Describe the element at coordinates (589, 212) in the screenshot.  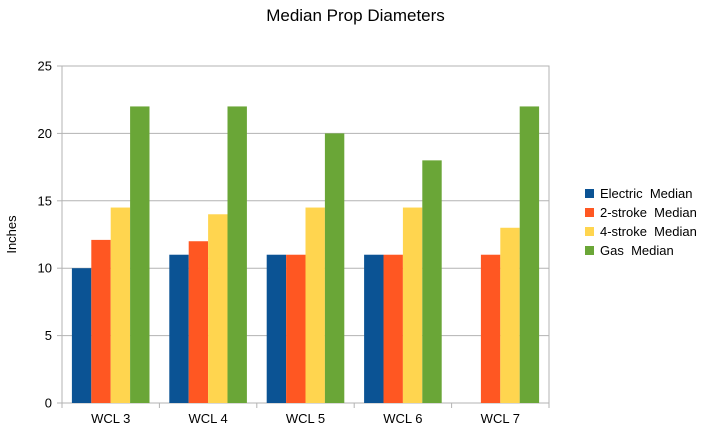
I see `legend-swatch-2-stroke` at that location.